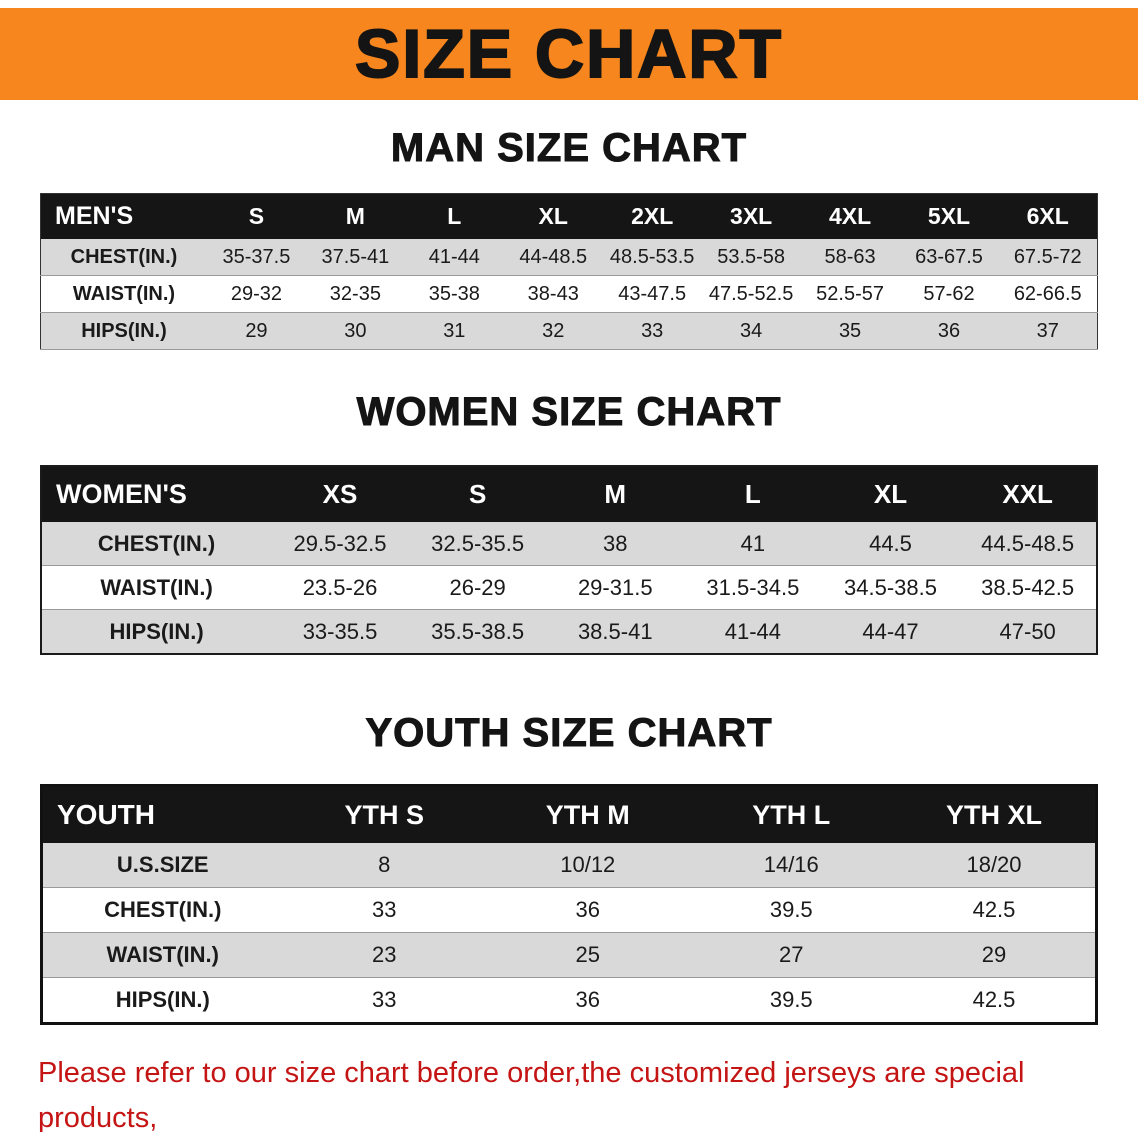 This screenshot has height=1132, width=1138. What do you see at coordinates (454, 330) in the screenshot?
I see `value-cell: 31` at bounding box center [454, 330].